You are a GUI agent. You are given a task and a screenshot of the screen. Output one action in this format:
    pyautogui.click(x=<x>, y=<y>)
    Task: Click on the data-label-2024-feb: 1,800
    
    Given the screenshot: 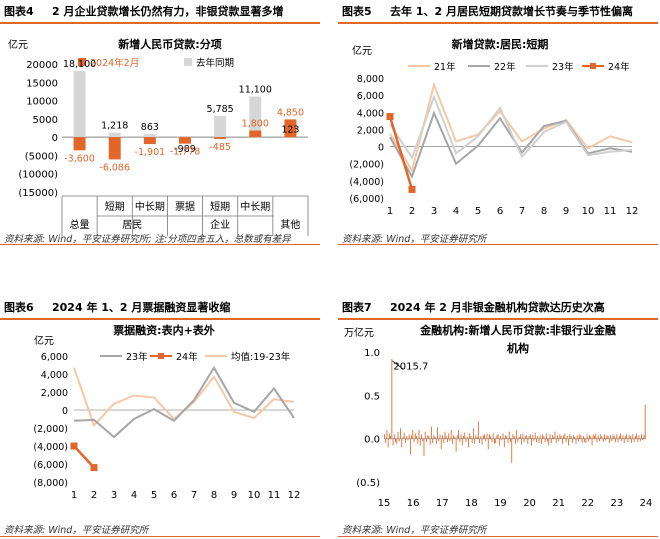 What is the action you would take?
    pyautogui.click(x=255, y=124)
    